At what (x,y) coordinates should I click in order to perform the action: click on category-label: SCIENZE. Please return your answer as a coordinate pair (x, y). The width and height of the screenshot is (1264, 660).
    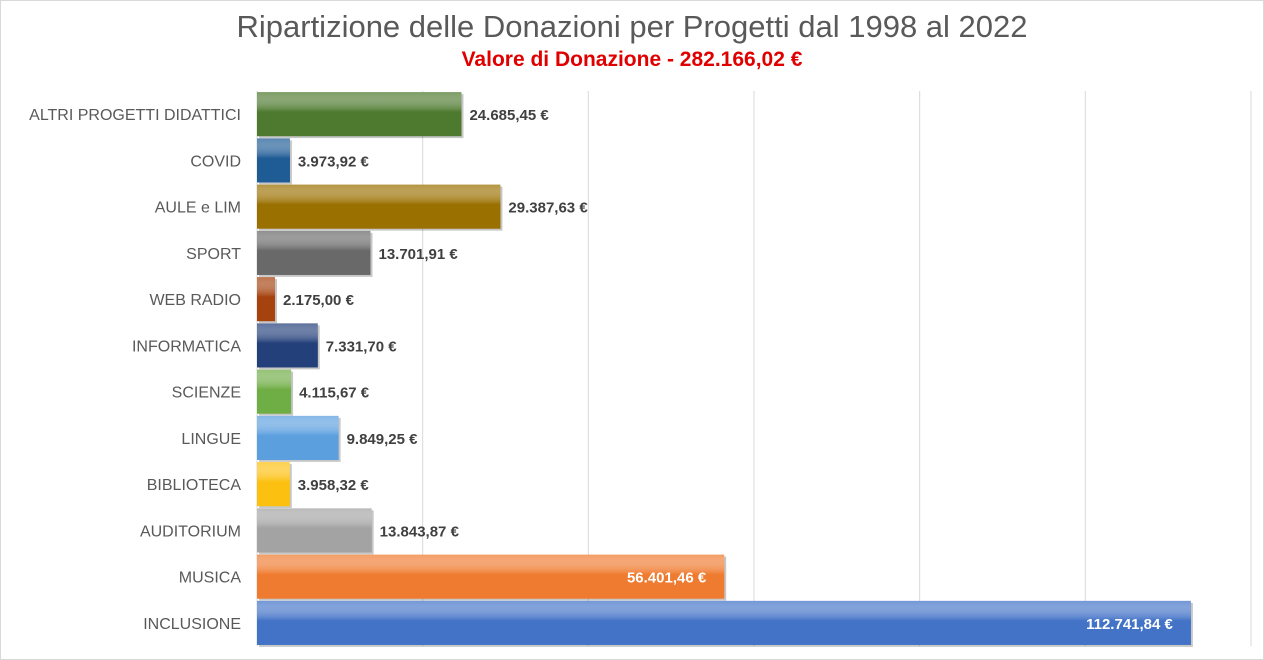
    Looking at the image, I should click on (206, 393).